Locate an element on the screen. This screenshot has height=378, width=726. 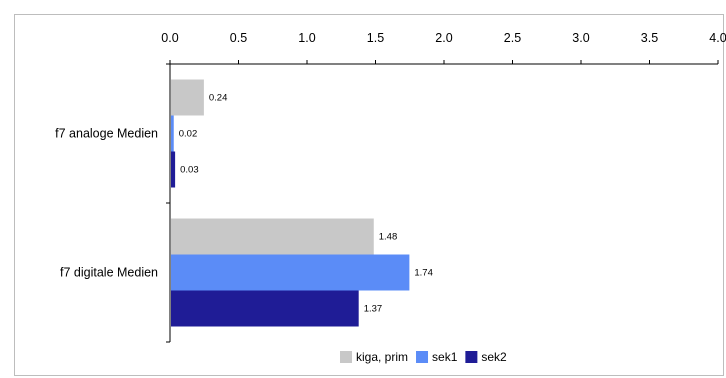
category-label: f7 digitale Medien is located at coordinates (109, 273).